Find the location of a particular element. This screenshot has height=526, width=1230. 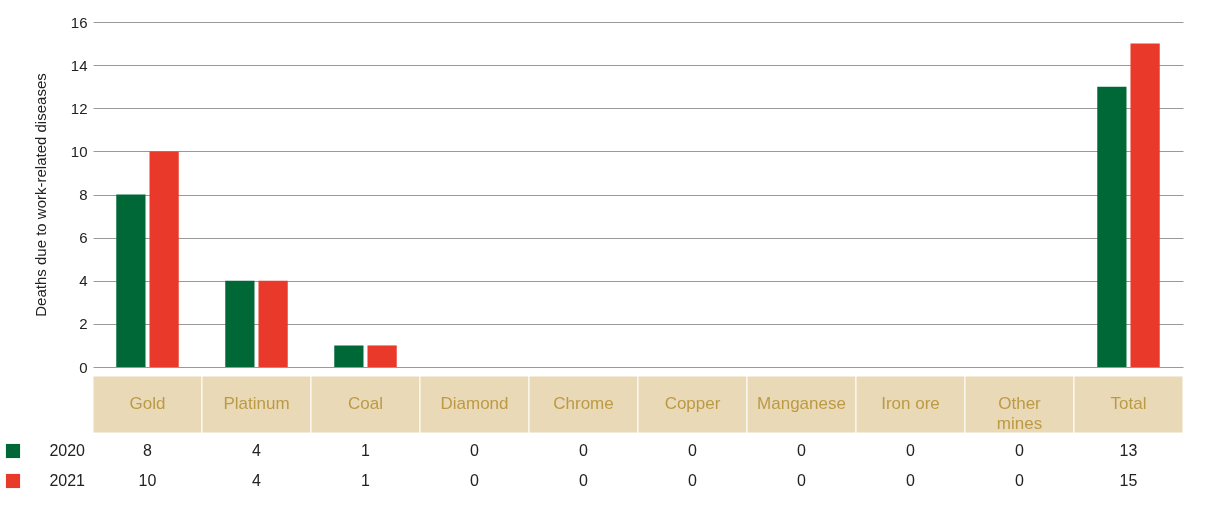

y-tick-label: 16 is located at coordinates (79, 22).